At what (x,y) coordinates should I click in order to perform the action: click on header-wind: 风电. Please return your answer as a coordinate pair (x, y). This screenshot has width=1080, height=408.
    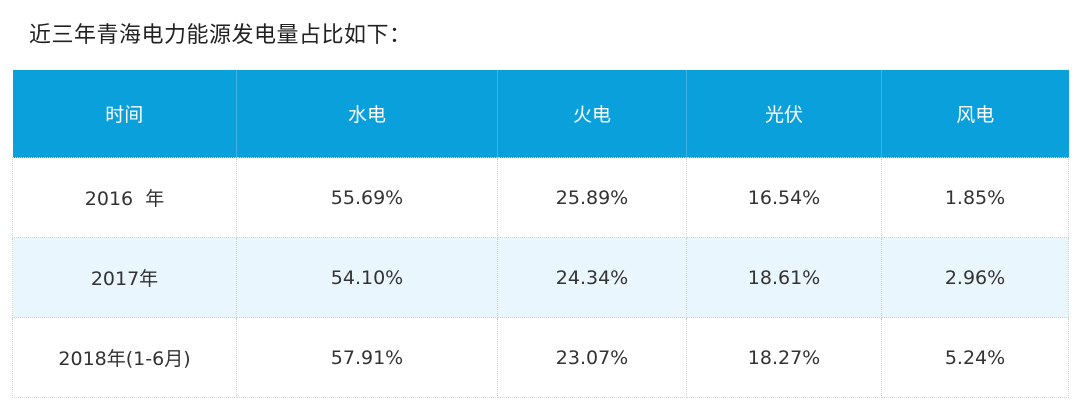
    Looking at the image, I should click on (975, 114).